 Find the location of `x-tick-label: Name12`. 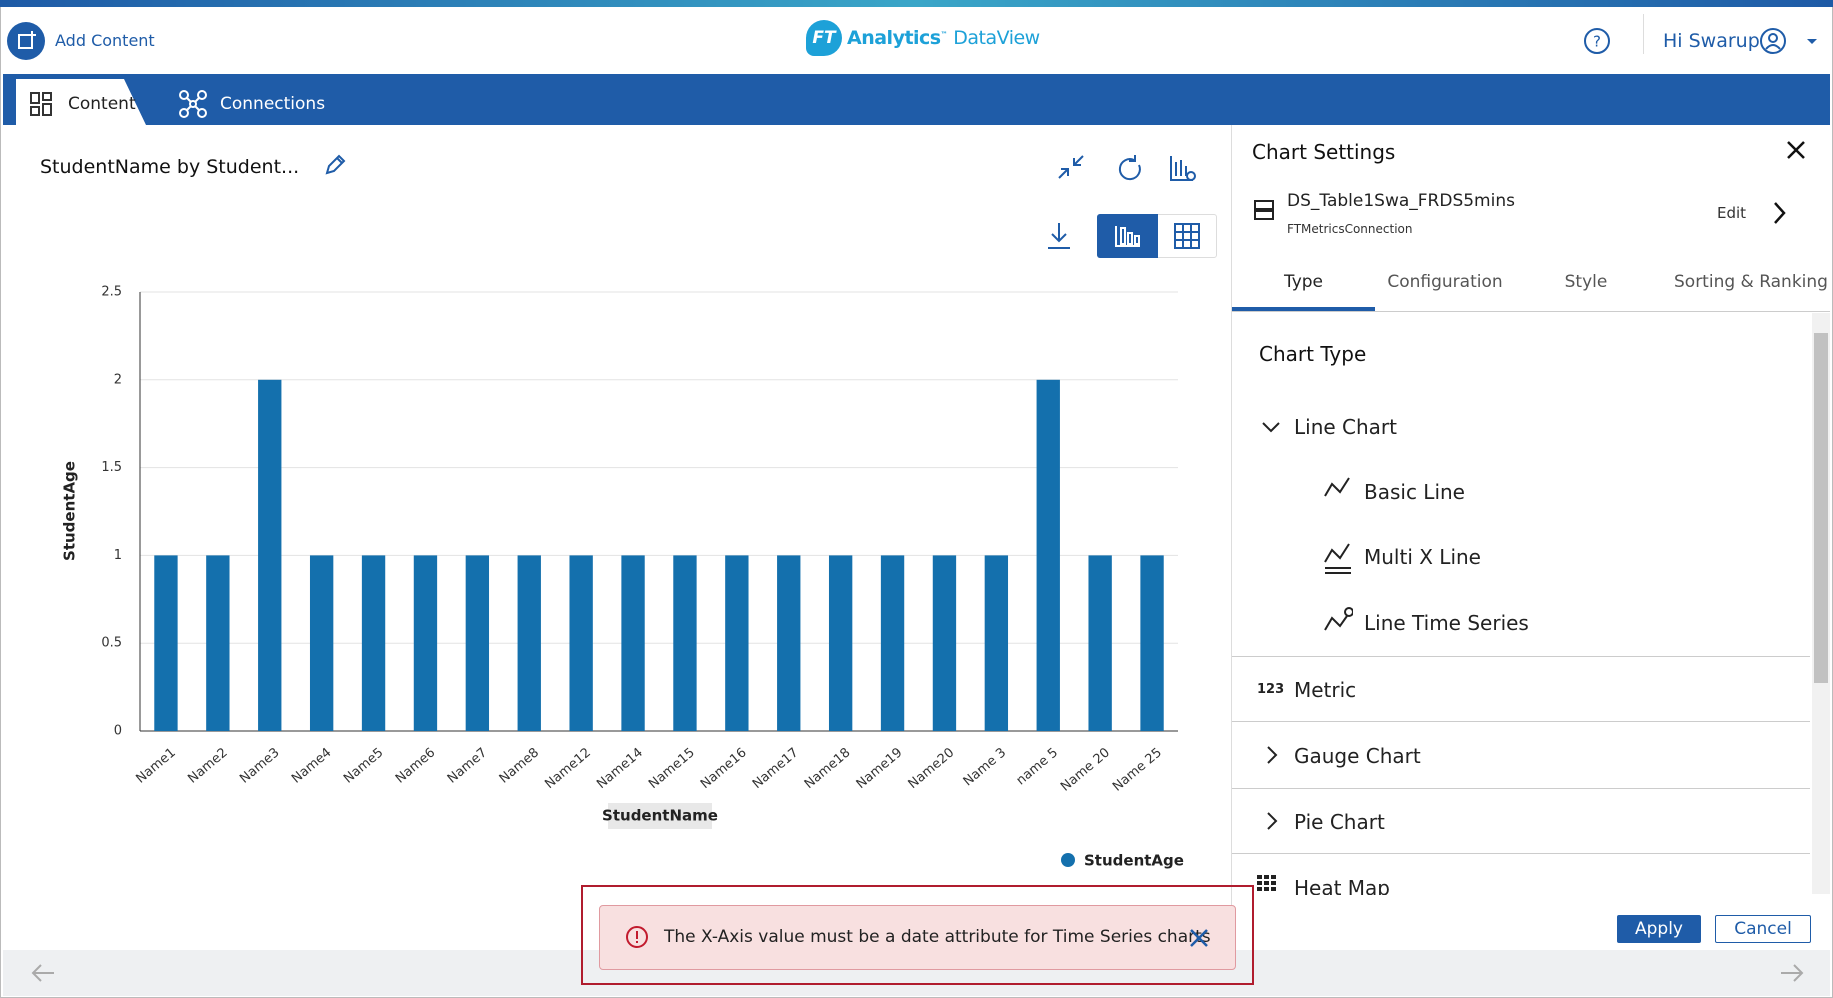

x-tick-label: Name12 is located at coordinates (568, 768).